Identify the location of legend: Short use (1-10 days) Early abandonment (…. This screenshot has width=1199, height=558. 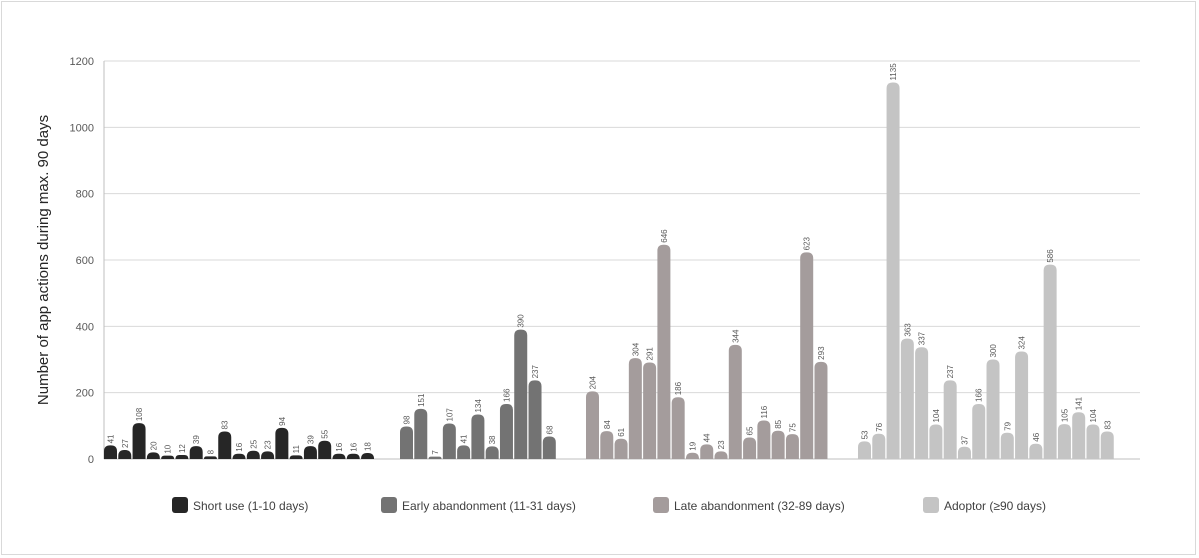
(609, 505).